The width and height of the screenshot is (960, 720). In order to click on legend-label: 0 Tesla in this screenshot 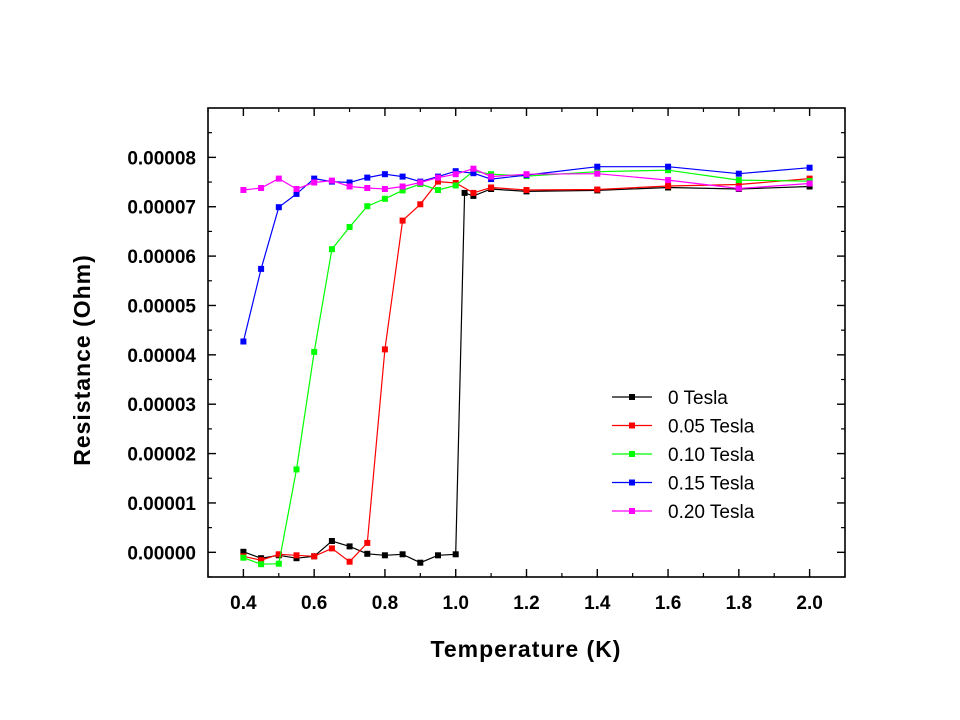, I will do `click(698, 398)`.